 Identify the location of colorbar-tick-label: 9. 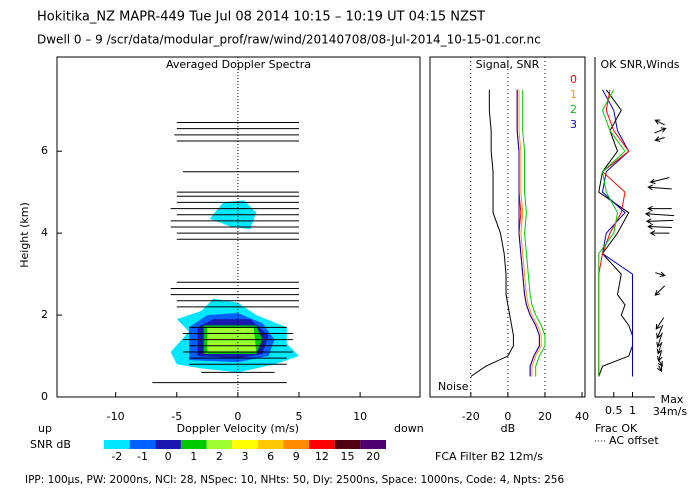
(296, 456).